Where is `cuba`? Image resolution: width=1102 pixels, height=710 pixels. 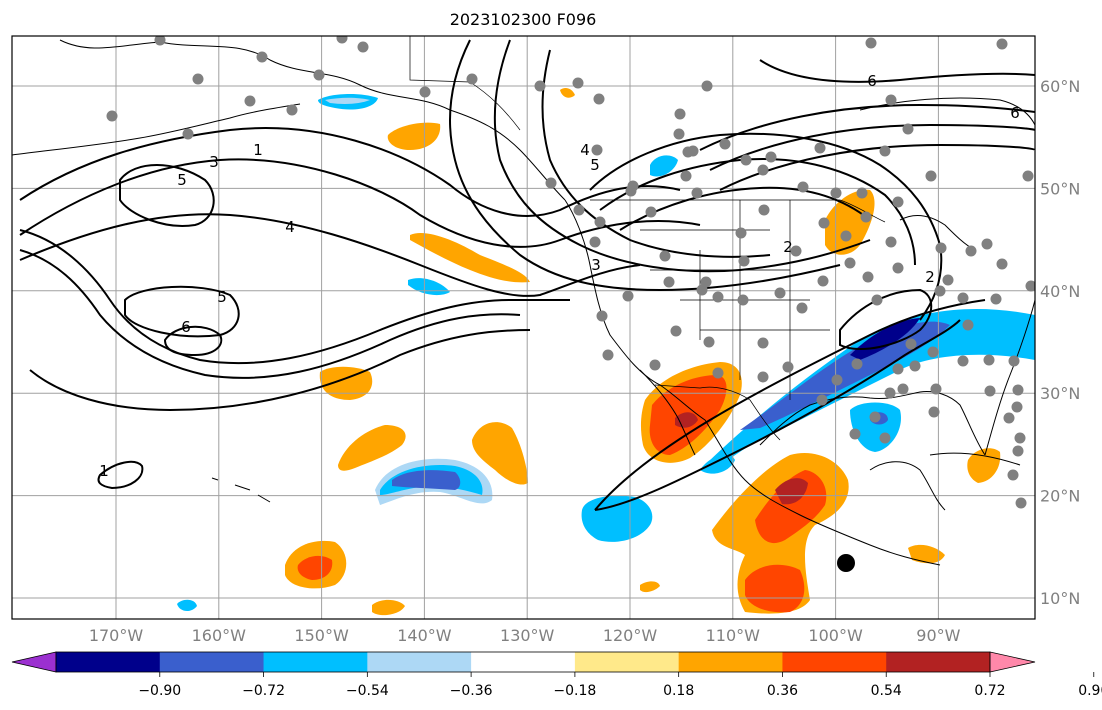
cuba is located at coordinates (975, 459).